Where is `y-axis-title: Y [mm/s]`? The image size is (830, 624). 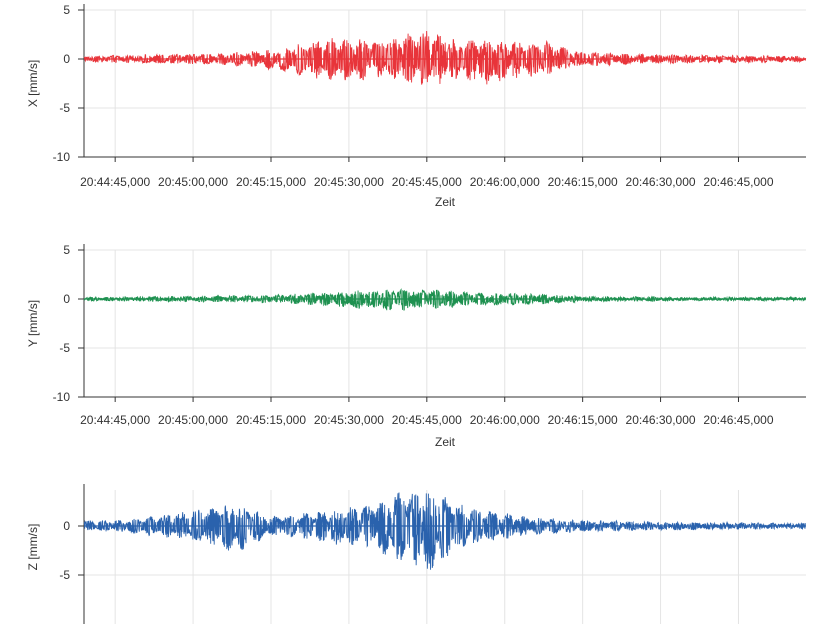 y-axis-title: Y [mm/s] is located at coordinates (33, 323).